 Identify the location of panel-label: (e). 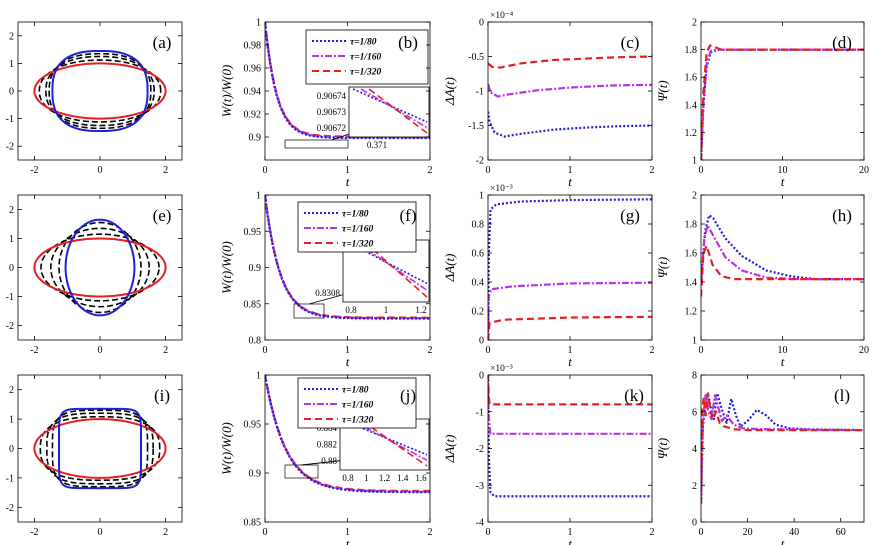
(162, 215).